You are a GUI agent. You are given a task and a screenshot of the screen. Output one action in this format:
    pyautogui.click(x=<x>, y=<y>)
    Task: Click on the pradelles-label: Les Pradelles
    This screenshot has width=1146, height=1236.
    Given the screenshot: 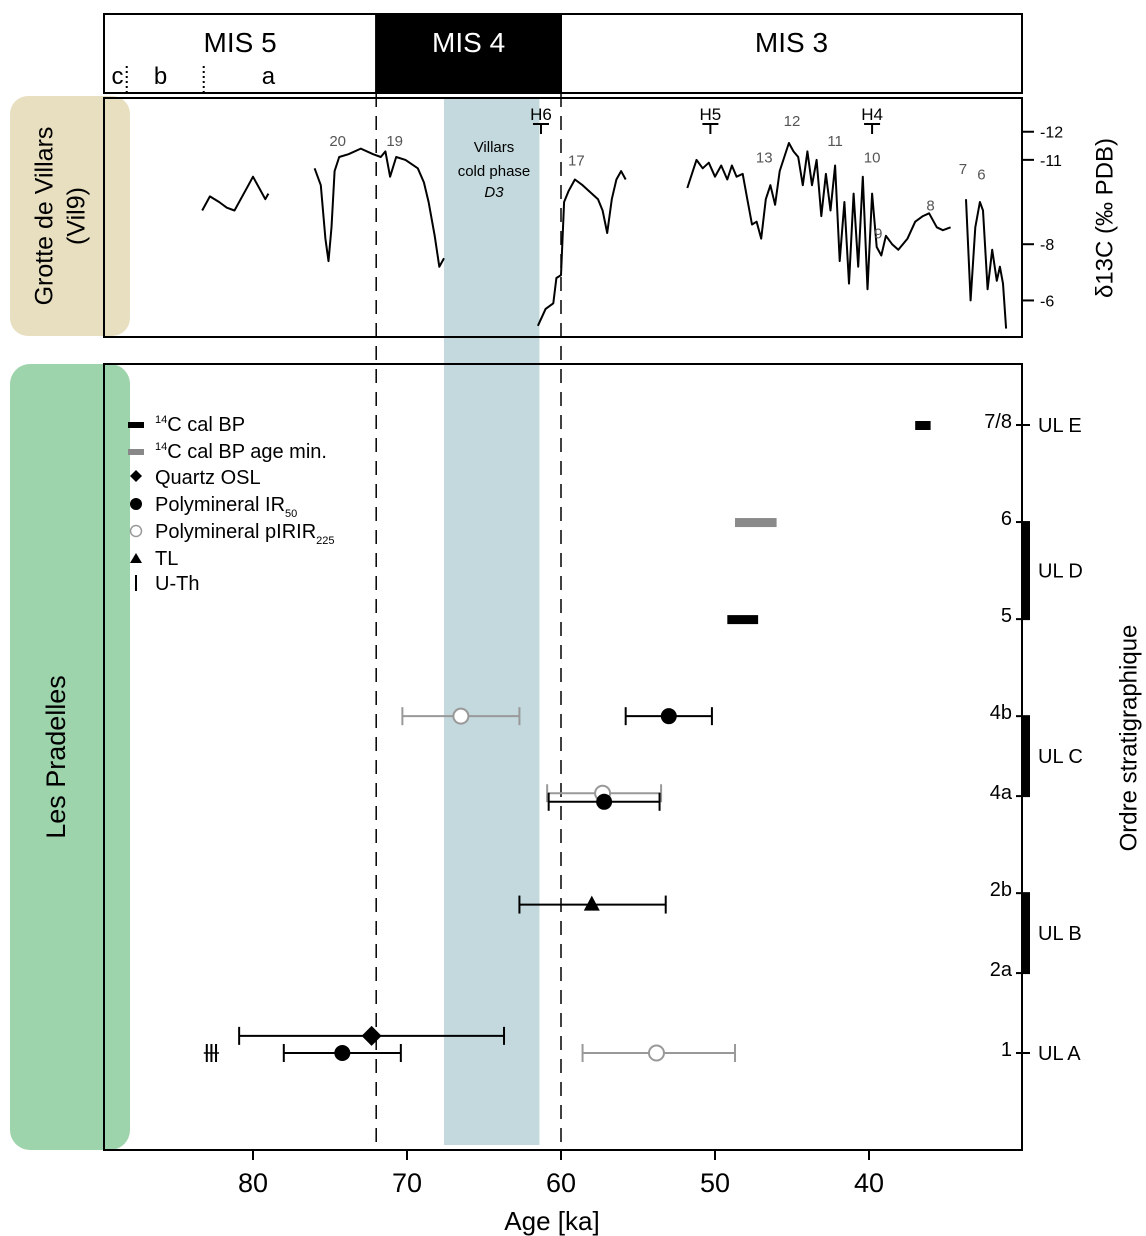 What is the action you would take?
    pyautogui.click(x=56, y=757)
    